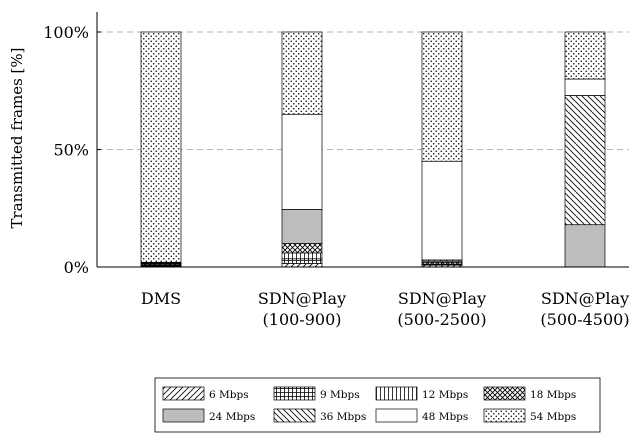  I want to click on legend-label: 54 Mbps, so click(553, 417).